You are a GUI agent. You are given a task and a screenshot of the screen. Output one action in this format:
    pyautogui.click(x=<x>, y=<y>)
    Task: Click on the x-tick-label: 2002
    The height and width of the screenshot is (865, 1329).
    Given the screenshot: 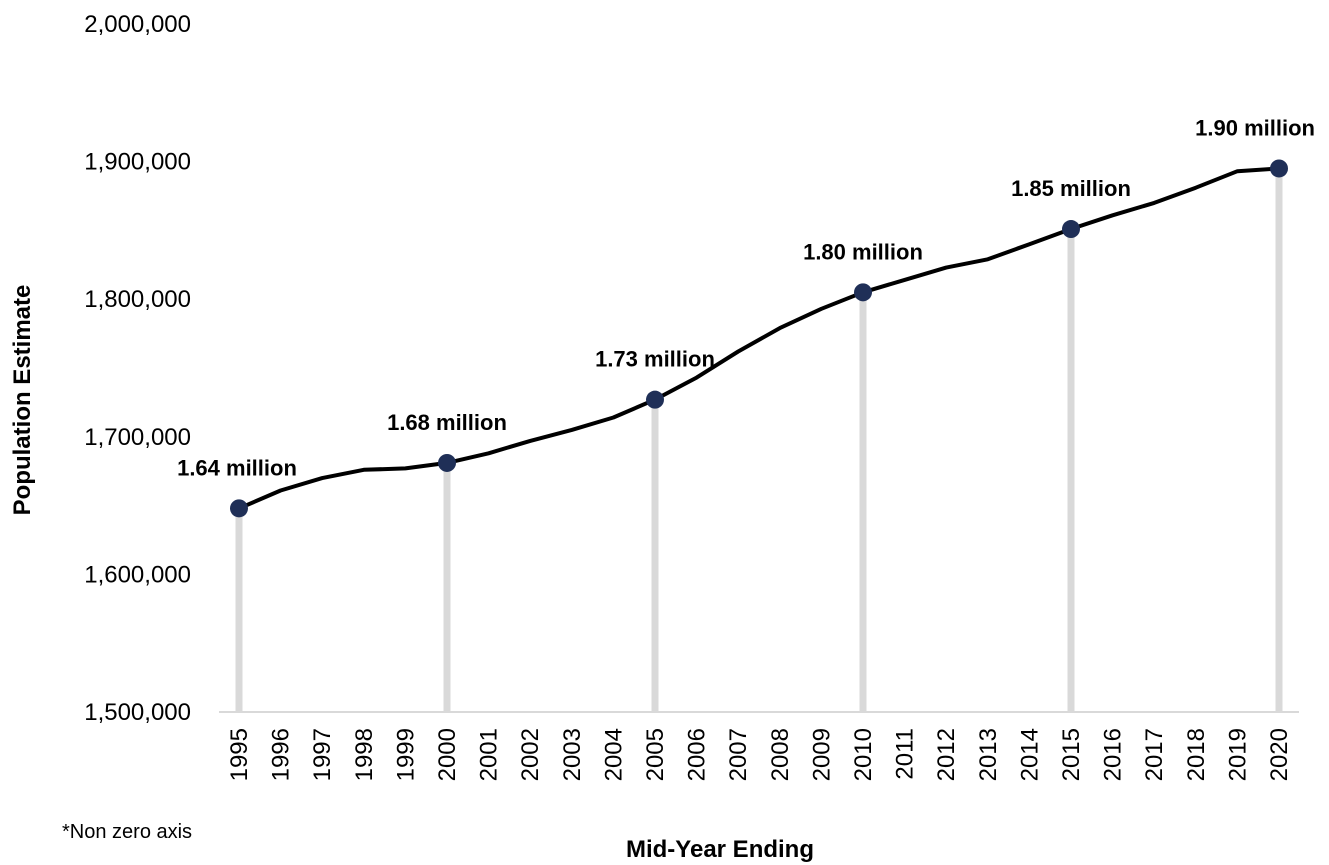 What is the action you would take?
    pyautogui.click(x=530, y=754)
    